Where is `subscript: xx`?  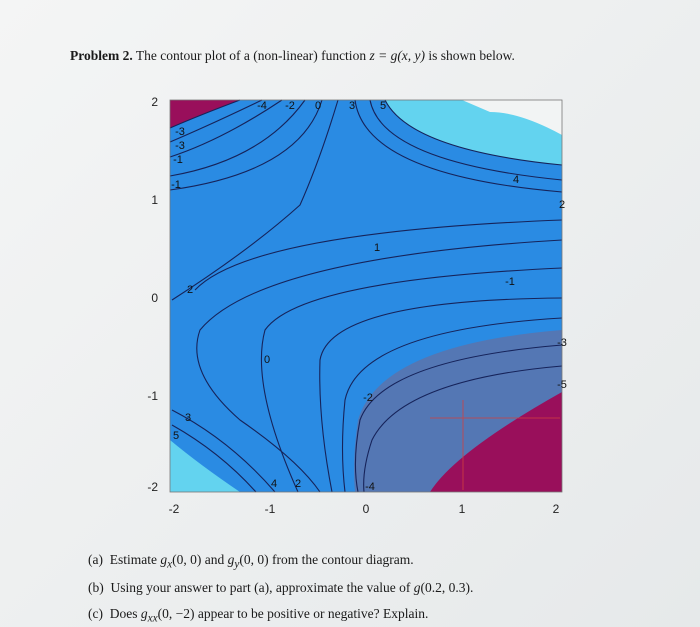 subscript: xx is located at coordinates (152, 618).